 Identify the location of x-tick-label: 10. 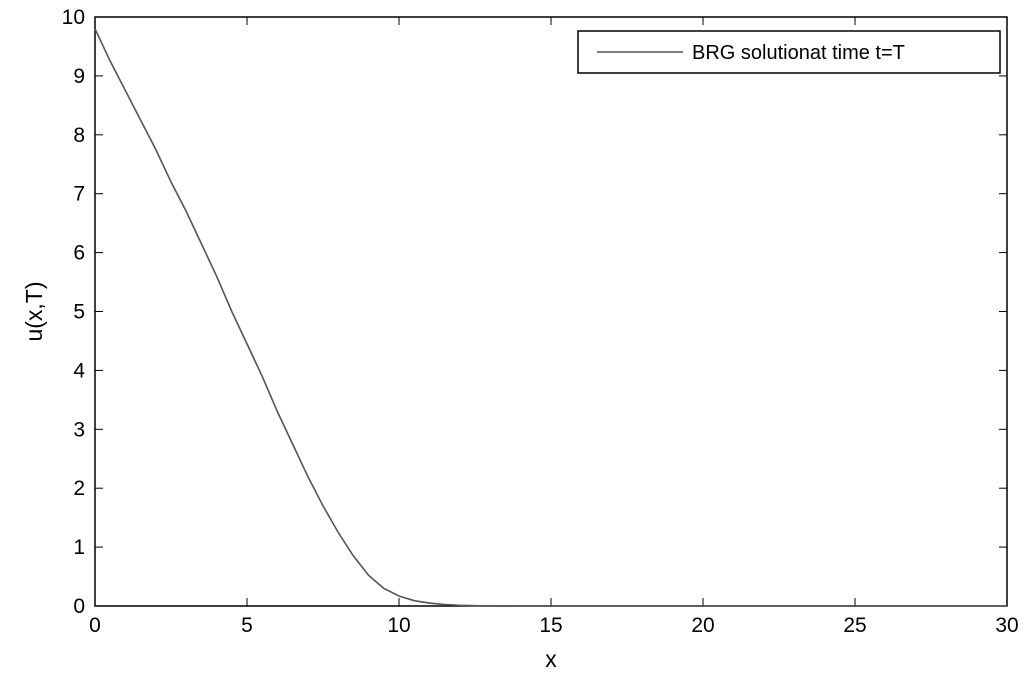
(398, 625).